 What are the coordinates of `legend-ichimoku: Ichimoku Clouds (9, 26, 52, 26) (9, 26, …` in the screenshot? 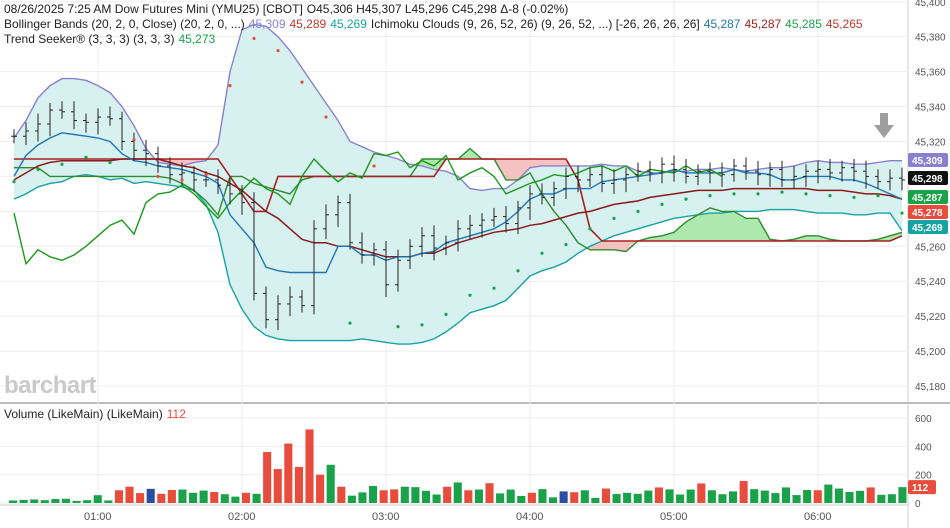 It's located at (535, 24).